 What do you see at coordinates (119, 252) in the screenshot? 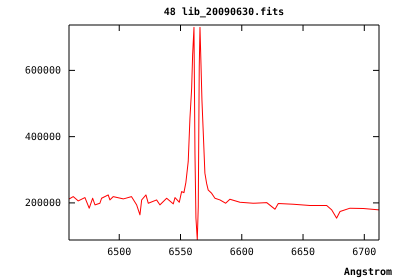
I see `x-tick-label: 6500` at bounding box center [119, 252].